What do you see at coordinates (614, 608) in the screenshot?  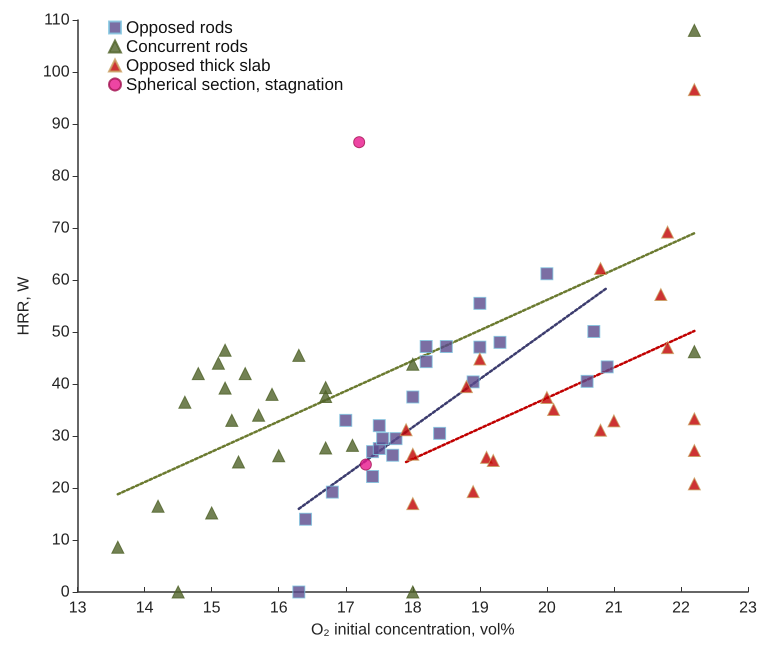 I see `x-tick-label: 21` at bounding box center [614, 608].